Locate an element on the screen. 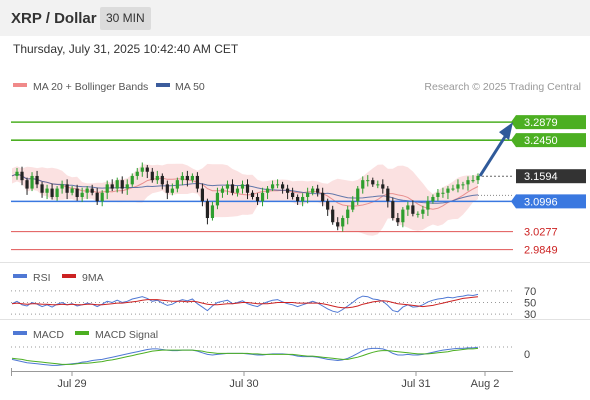 This screenshot has height=400, width=590. legend-label-rsi: RSI is located at coordinates (42, 278).